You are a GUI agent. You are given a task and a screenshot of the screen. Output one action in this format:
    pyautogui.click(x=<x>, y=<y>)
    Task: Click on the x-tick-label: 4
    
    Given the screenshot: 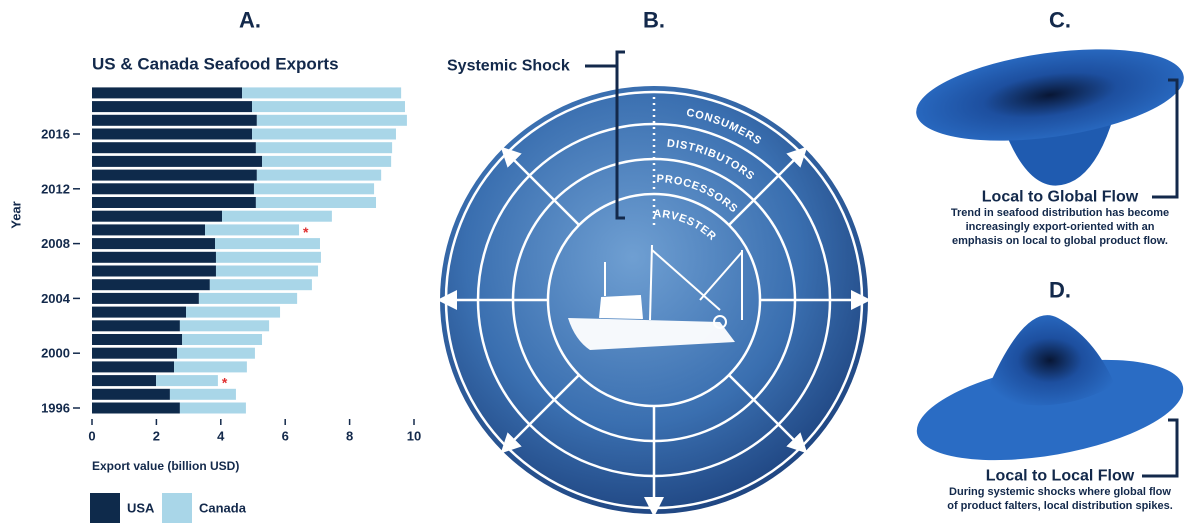 What is the action you would take?
    pyautogui.click(x=221, y=436)
    